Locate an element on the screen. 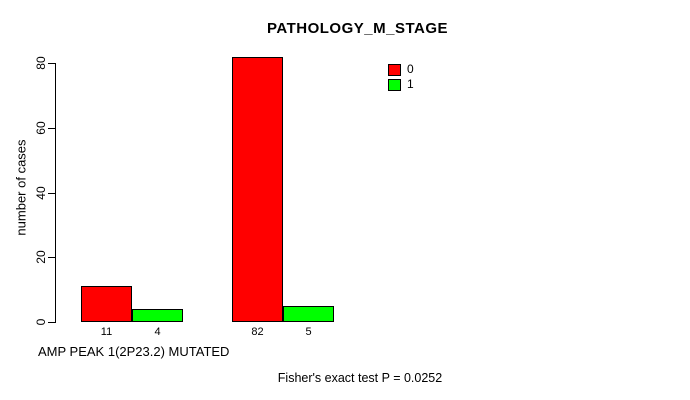 The image size is (690, 400). legend-item: 0 is located at coordinates (401, 69).